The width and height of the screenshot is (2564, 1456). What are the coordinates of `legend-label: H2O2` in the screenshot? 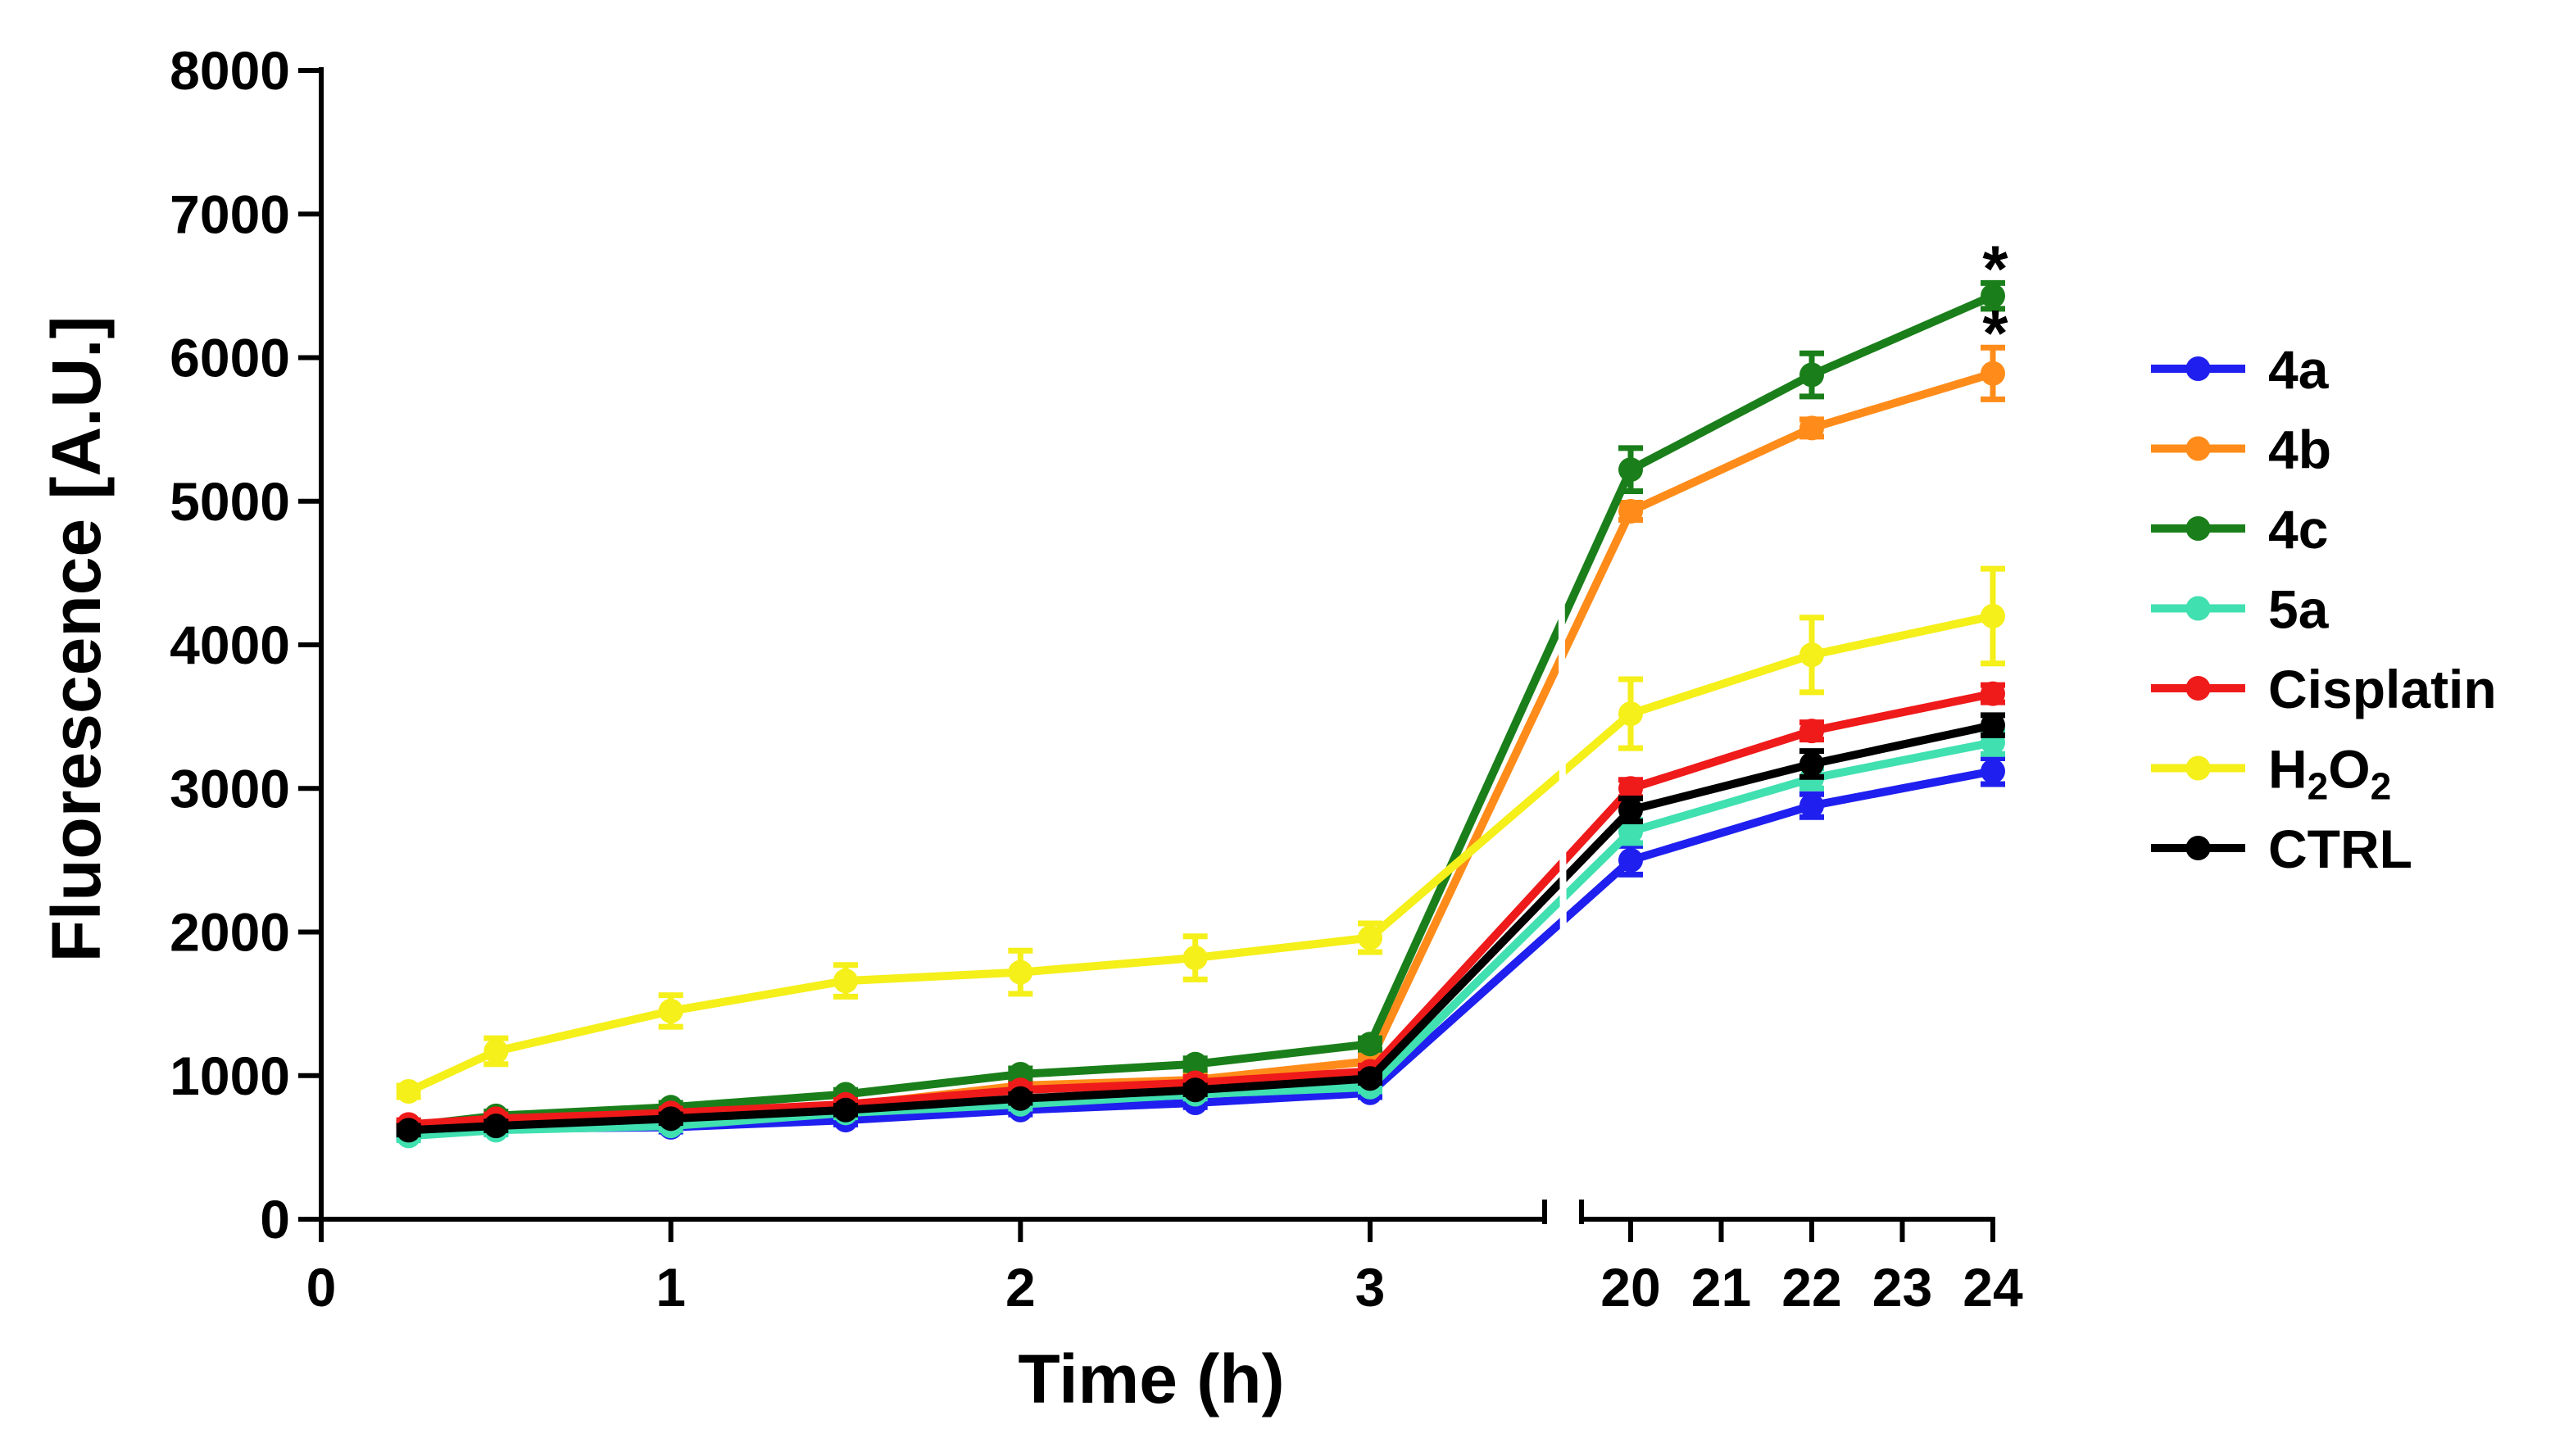 It's located at (2329, 774).